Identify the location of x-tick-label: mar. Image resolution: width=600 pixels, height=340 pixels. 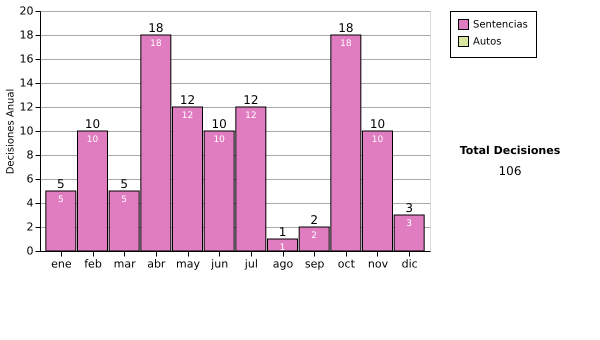
(125, 264).